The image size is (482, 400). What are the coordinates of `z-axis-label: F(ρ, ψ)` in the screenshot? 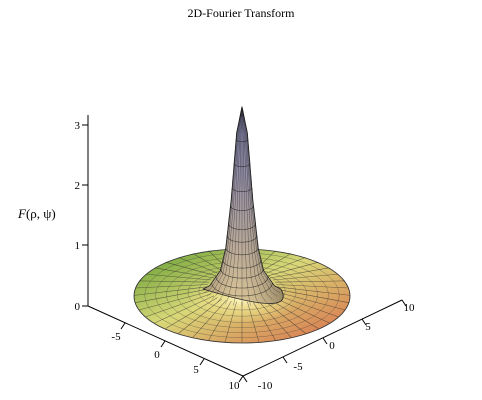 It's located at (36, 213).